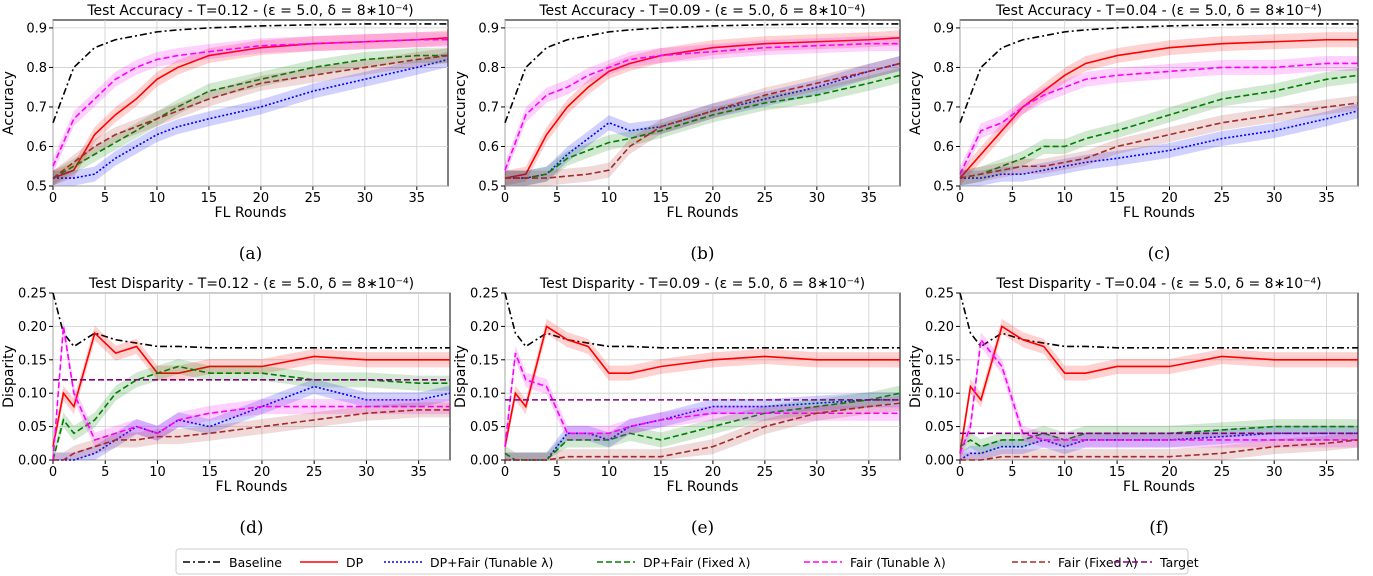  I want to click on legend-label: DP+Fair (Fixed λ), so click(696, 562).